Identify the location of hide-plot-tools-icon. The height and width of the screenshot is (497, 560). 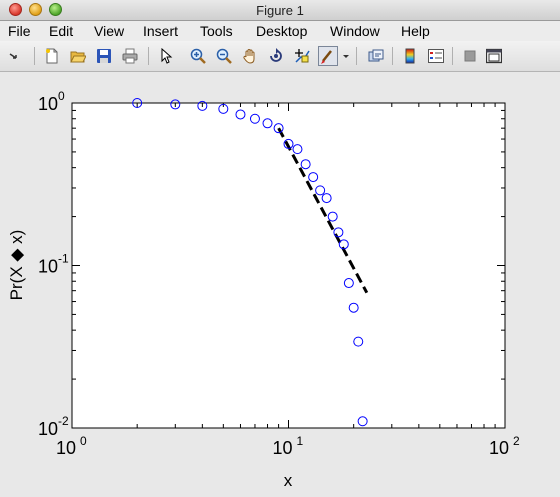
(470, 56).